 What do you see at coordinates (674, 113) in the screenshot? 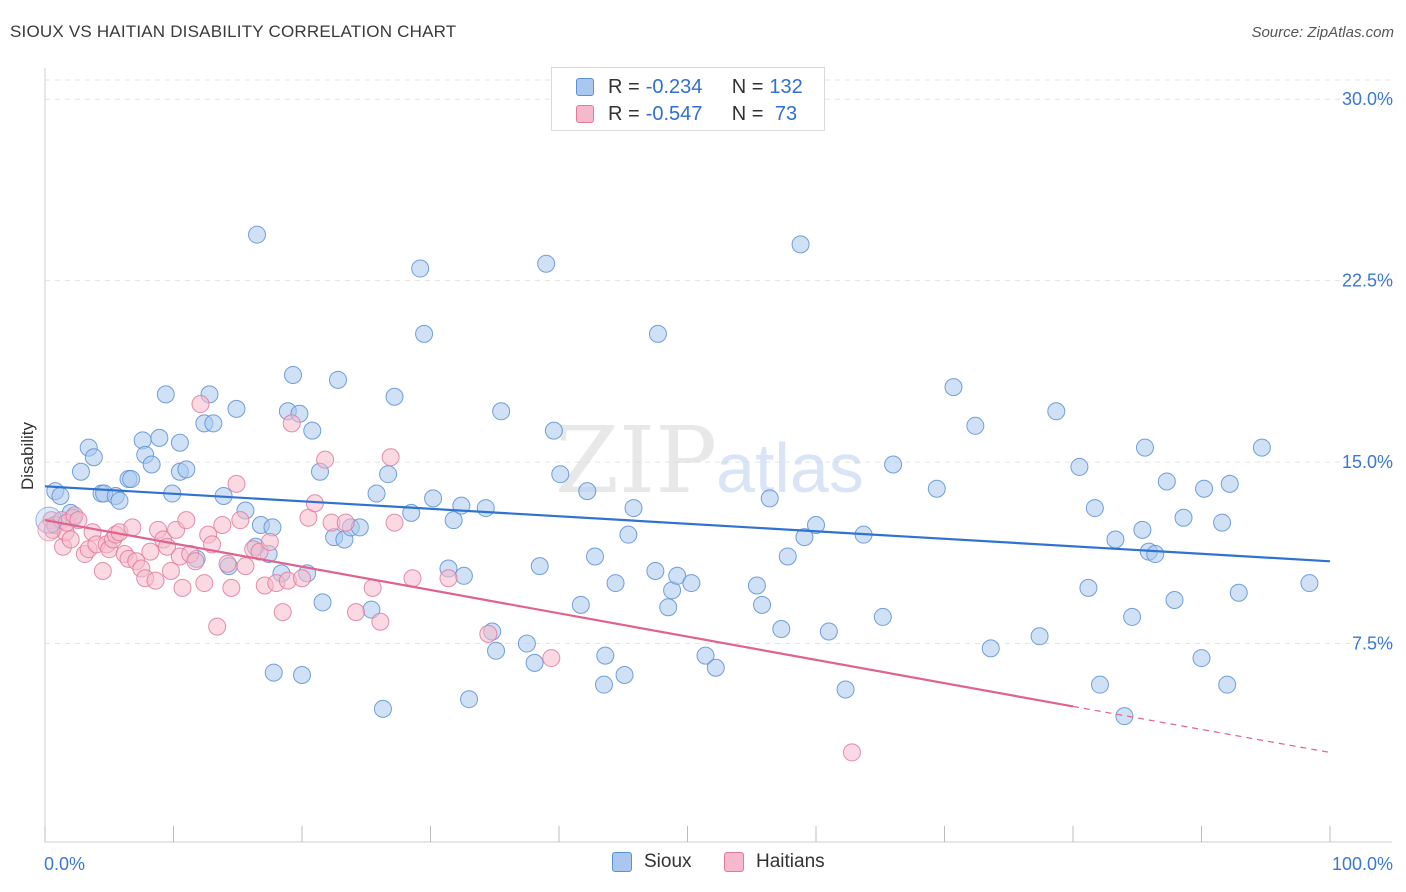
I see `legend-r-value: -0.547` at bounding box center [674, 113].